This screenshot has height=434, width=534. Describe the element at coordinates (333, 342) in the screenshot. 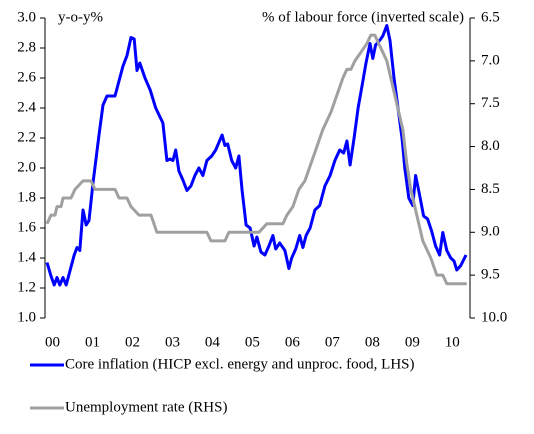

I see `x-tick-label: 07` at that location.